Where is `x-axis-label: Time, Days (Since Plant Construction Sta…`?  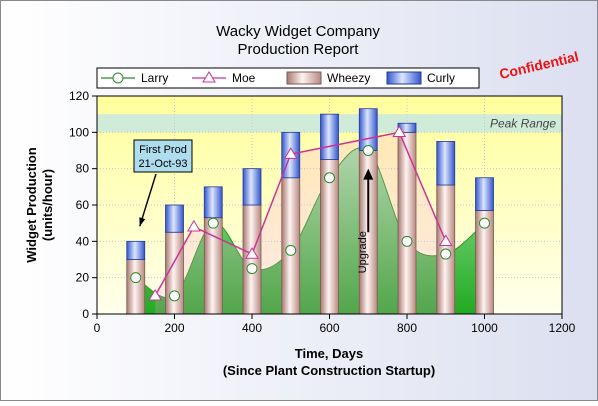
x-axis-label: Time, Days (Since Plant Construction Sta… is located at coordinates (329, 362).